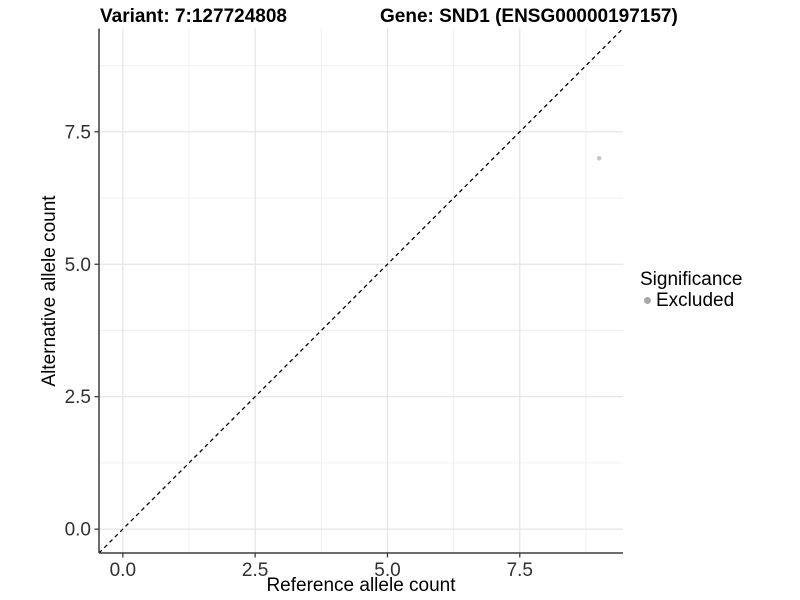 This screenshot has width=800, height=600. What do you see at coordinates (49, 291) in the screenshot?
I see `y-axis-title: Alternative allele count` at bounding box center [49, 291].